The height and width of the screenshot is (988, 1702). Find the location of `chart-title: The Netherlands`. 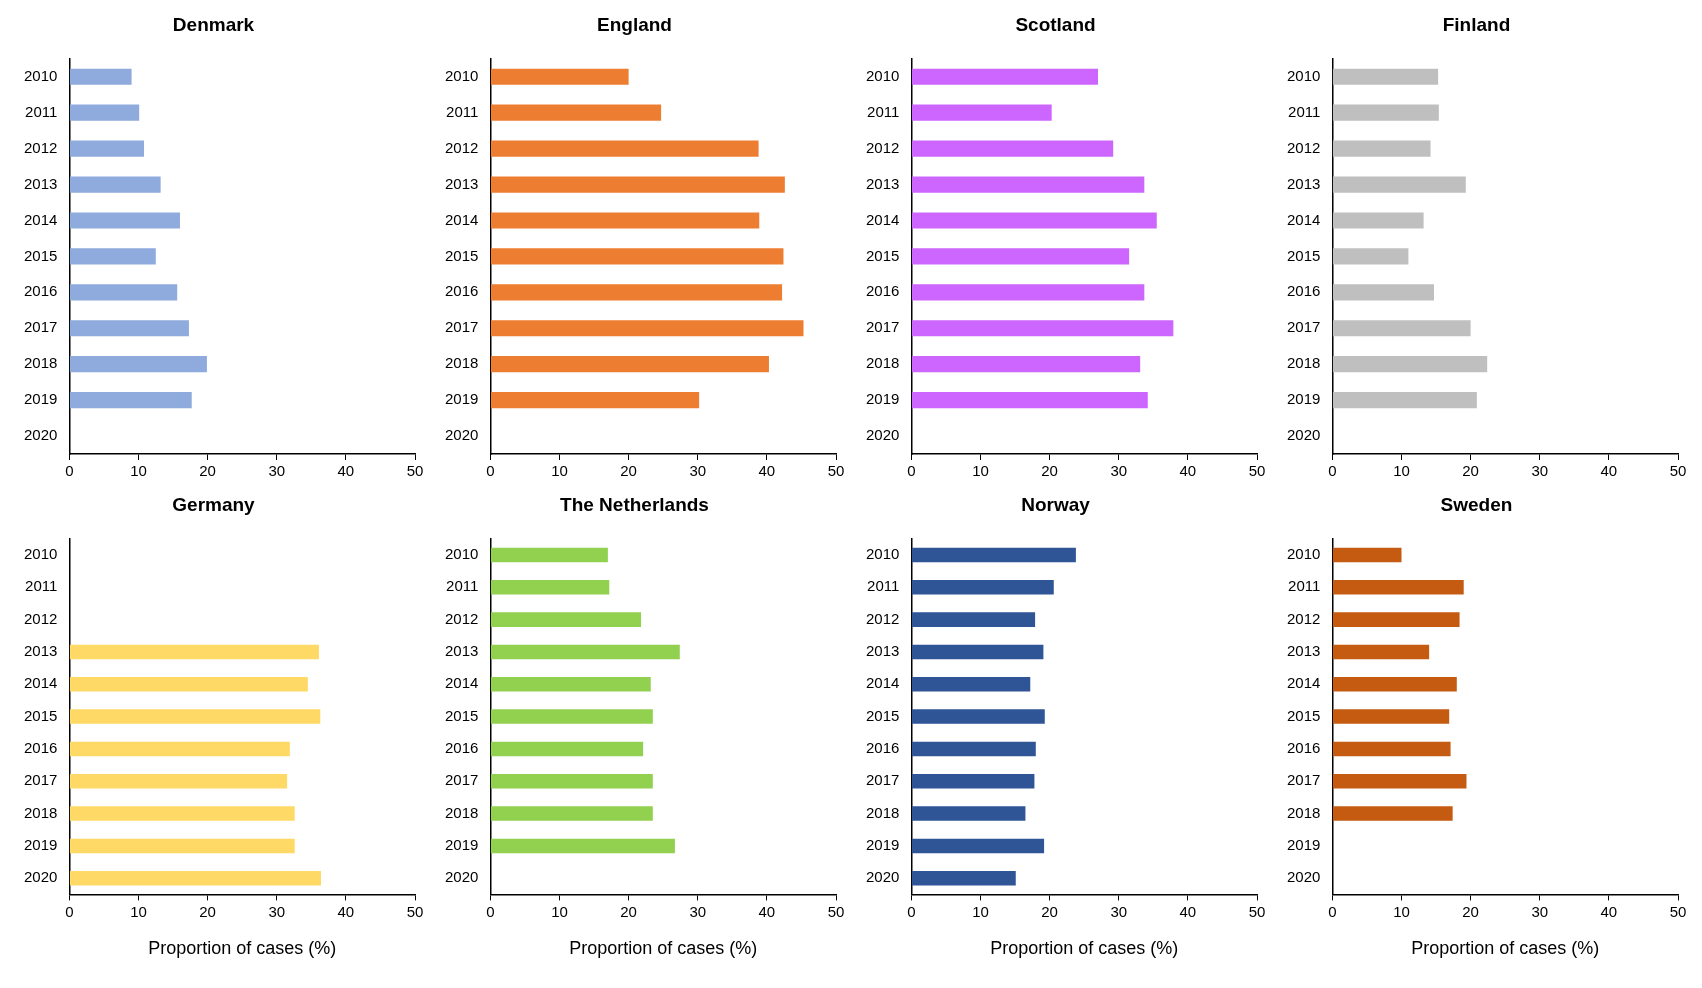

chart-title: The Netherlands is located at coordinates (634, 504).